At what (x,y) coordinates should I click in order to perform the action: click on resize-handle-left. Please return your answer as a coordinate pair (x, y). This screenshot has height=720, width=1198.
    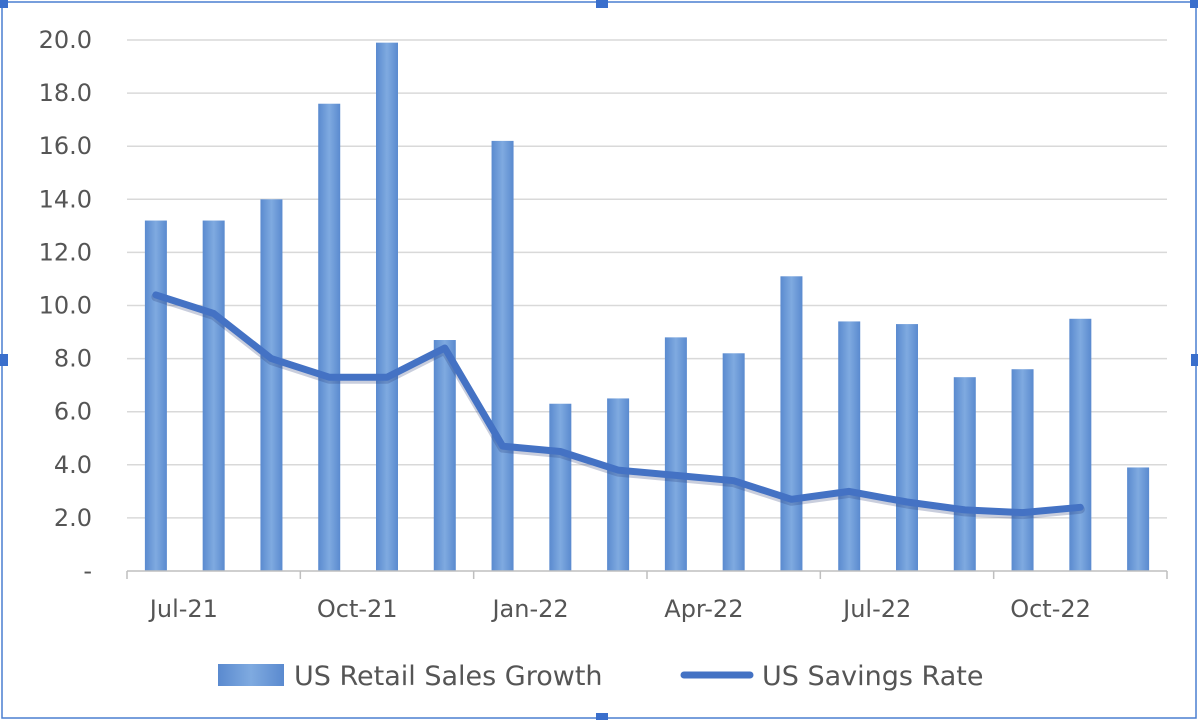
    Looking at the image, I should click on (4, 360).